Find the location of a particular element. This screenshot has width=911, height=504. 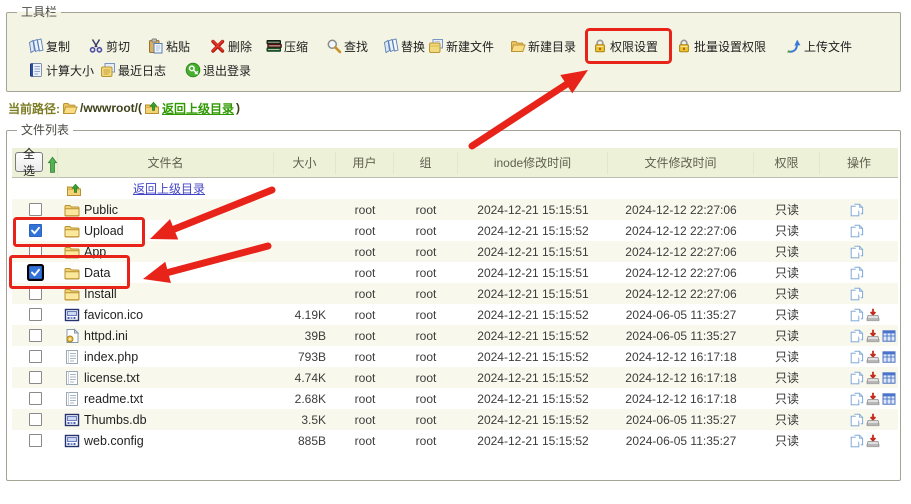

new-folder-icon is located at coordinates (518, 46).